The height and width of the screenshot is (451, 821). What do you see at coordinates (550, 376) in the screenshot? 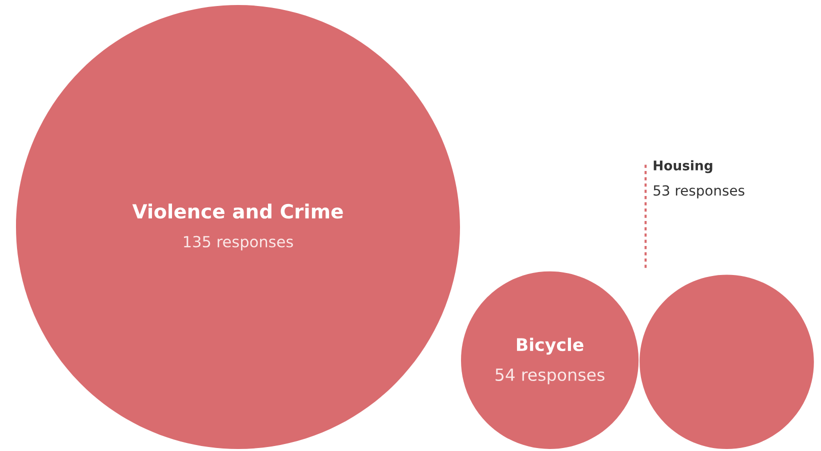
I see `data-label: 54 responses` at bounding box center [550, 376].